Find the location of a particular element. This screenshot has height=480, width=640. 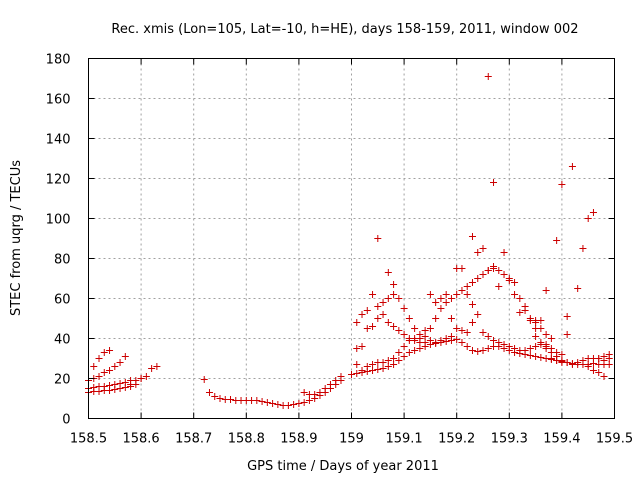

y-tick-label: 100 is located at coordinates (58, 220).